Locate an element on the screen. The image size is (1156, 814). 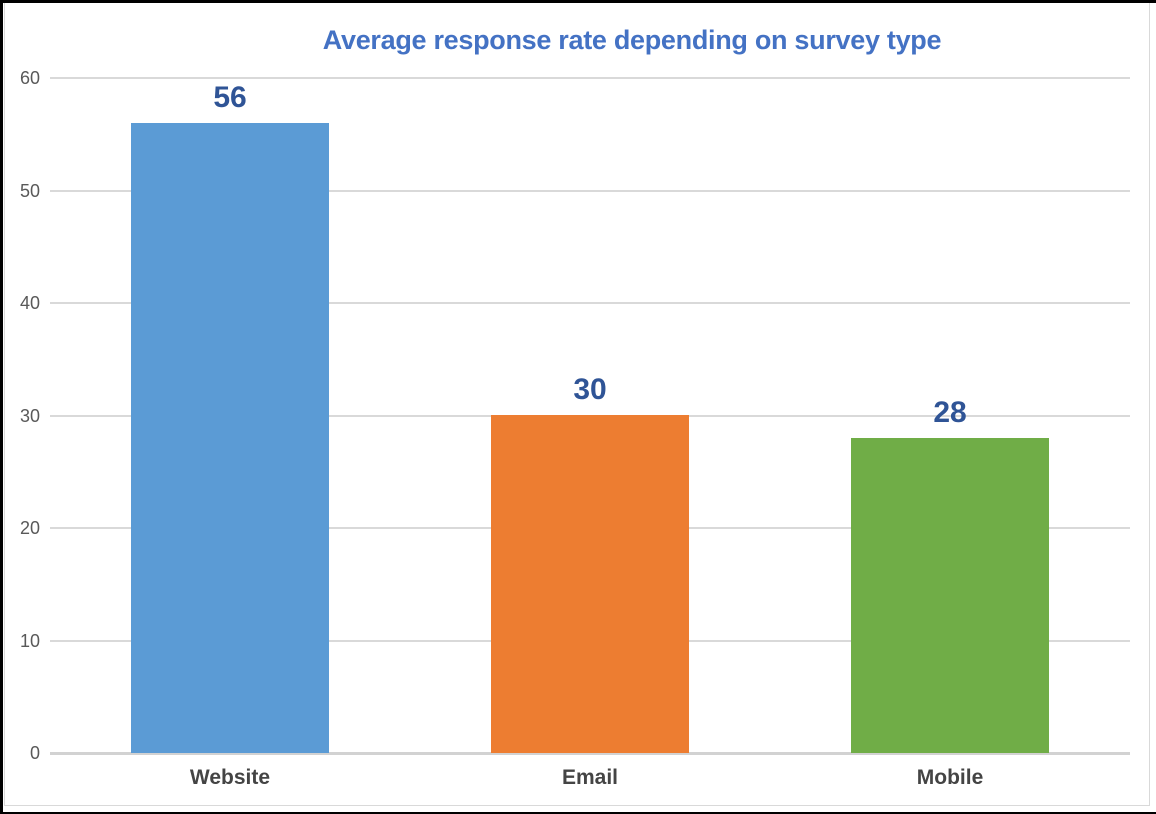
bar-website is located at coordinates (230, 438).